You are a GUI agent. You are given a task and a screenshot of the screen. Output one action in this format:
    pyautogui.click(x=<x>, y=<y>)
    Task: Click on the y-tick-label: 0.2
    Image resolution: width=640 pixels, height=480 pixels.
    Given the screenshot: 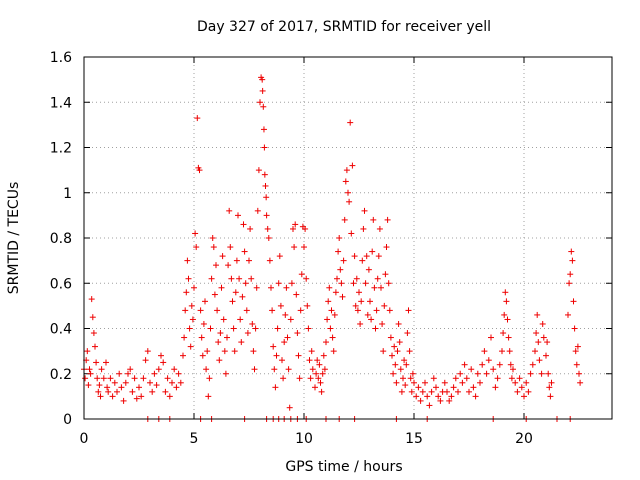 What is the action you would take?
    pyautogui.click(x=61, y=375)
    